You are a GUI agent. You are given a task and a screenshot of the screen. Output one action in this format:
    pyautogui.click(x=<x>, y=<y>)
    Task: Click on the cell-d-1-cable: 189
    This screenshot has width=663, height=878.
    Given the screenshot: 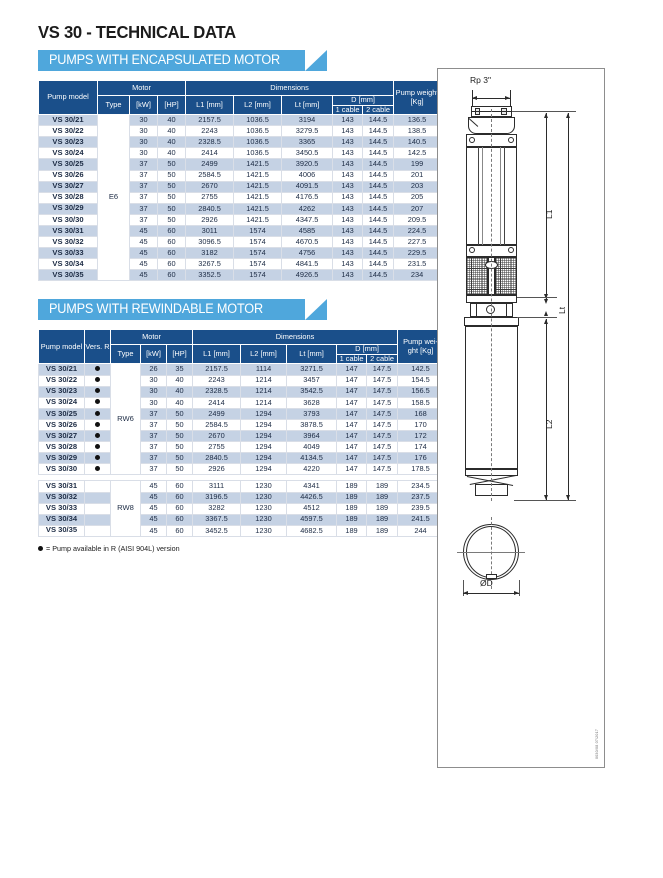 What is the action you would take?
    pyautogui.click(x=351, y=519)
    